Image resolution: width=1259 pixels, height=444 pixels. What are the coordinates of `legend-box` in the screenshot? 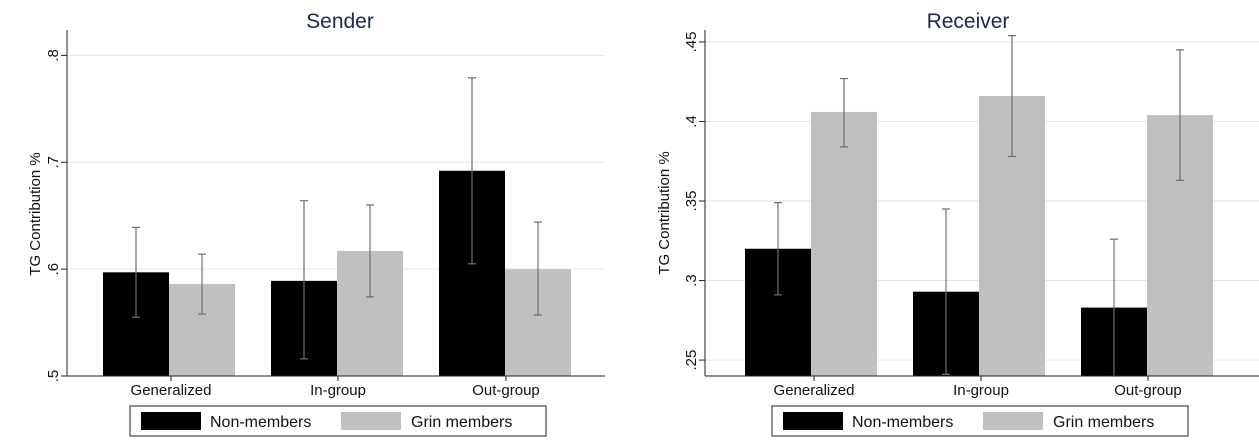 It's located at (980, 421).